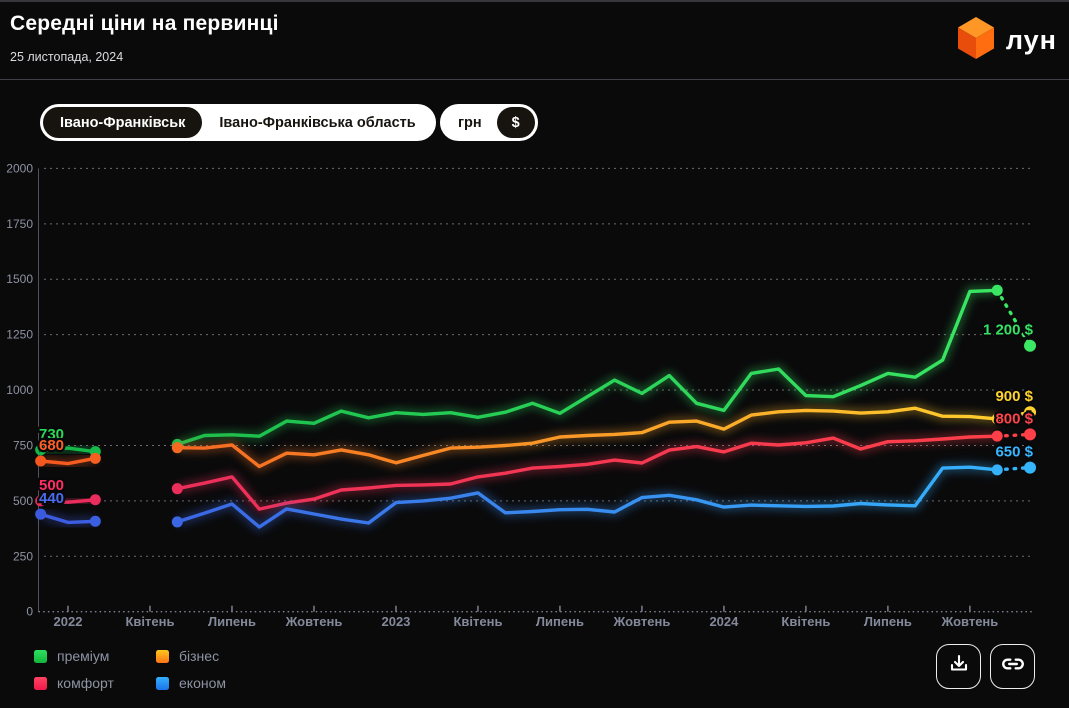 This screenshot has width=1069, height=708. I want to click on link-icon, so click(1013, 666).